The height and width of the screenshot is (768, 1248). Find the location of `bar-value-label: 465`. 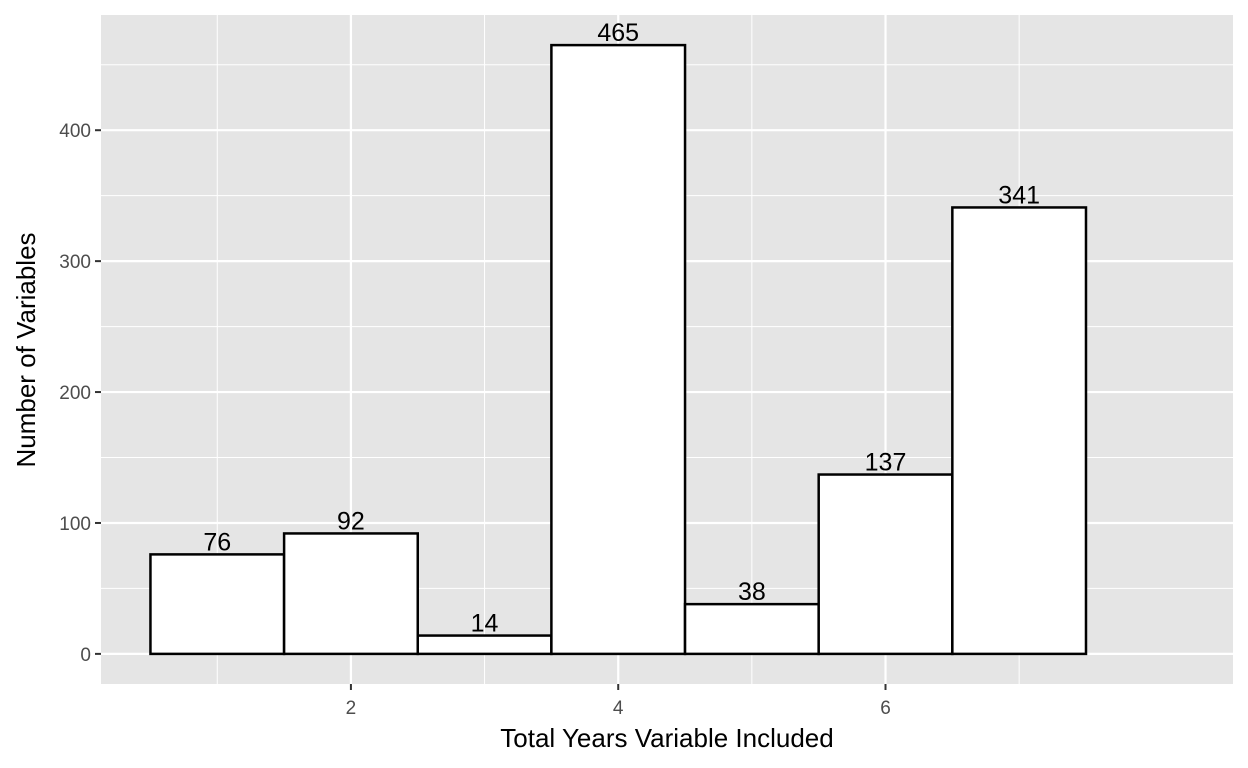

bar-value-label: 465 is located at coordinates (618, 33).